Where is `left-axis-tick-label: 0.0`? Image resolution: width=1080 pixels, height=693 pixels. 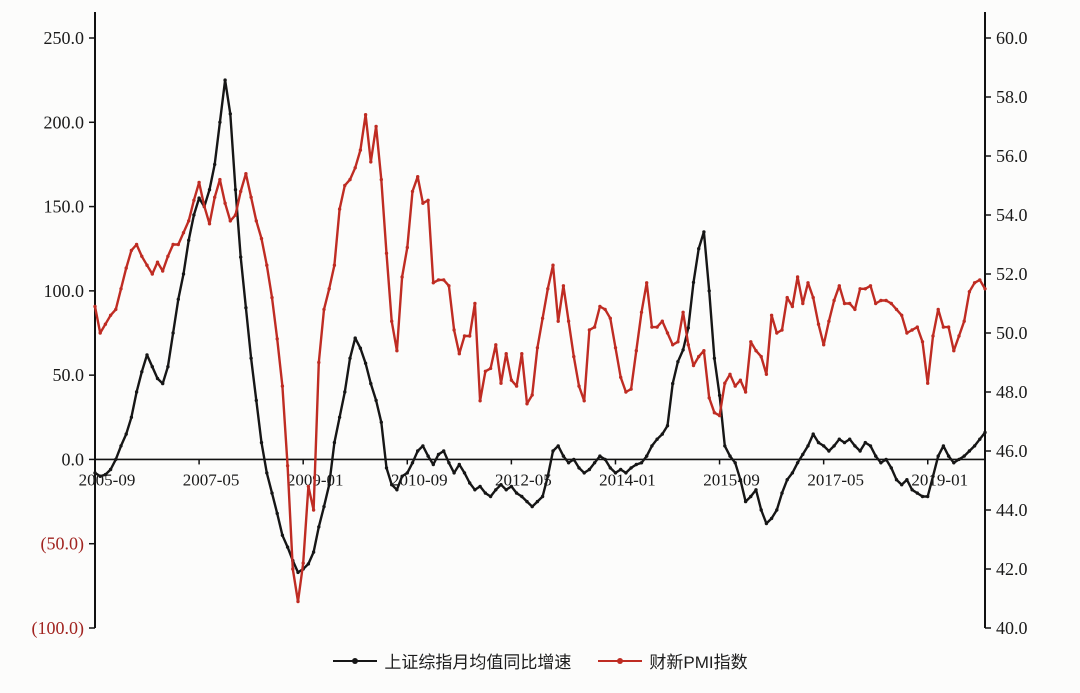 left-axis-tick-label: 0.0 is located at coordinates (73, 459).